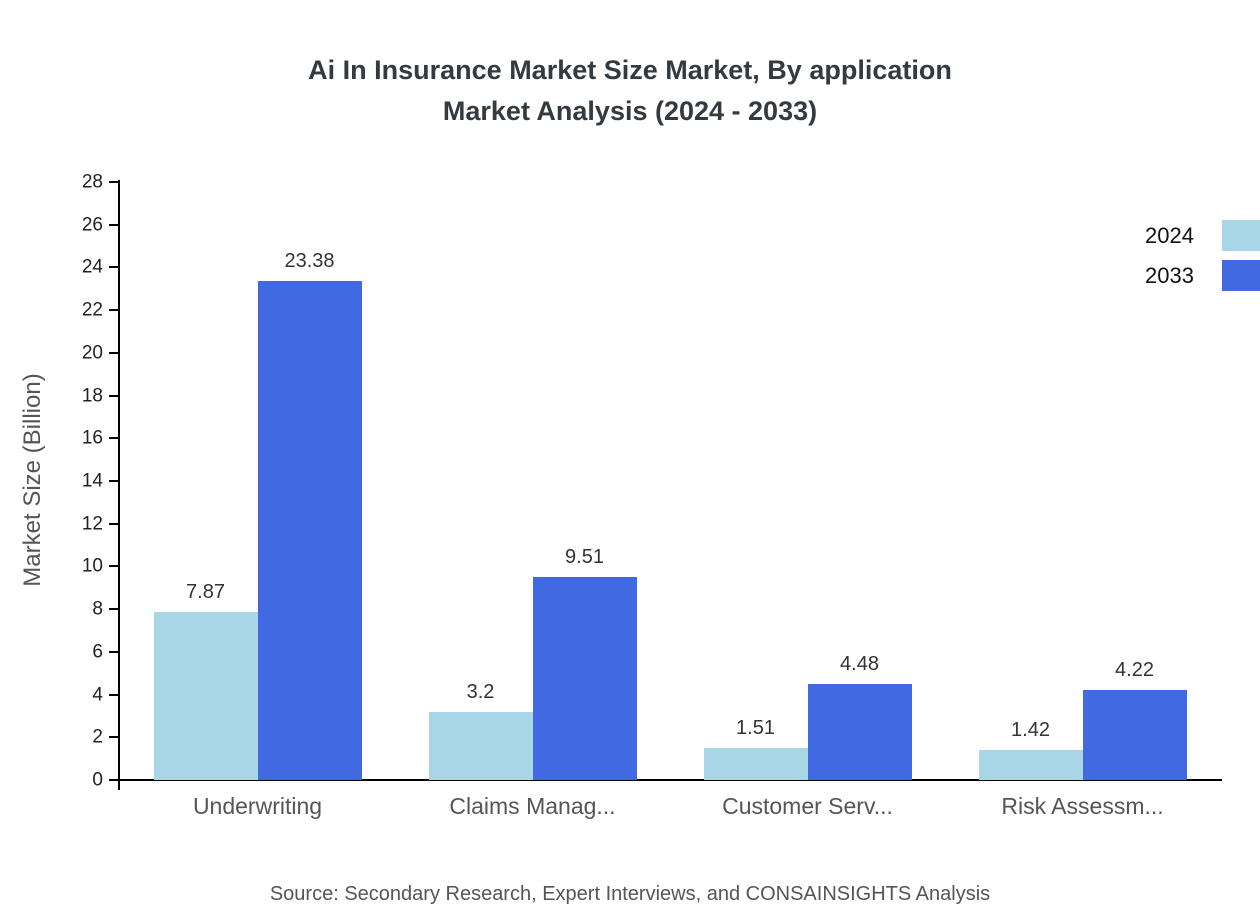 This screenshot has width=1260, height=920. Describe the element at coordinates (92, 396) in the screenshot. I see `y-tick-label: 18` at that location.